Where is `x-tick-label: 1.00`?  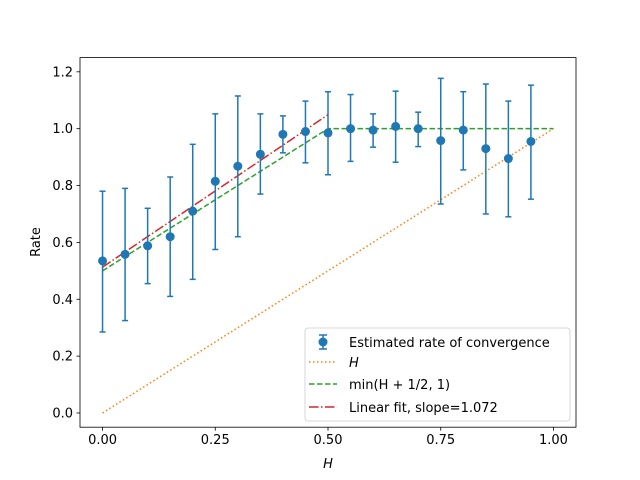 x-tick-label: 1.00 is located at coordinates (553, 440).